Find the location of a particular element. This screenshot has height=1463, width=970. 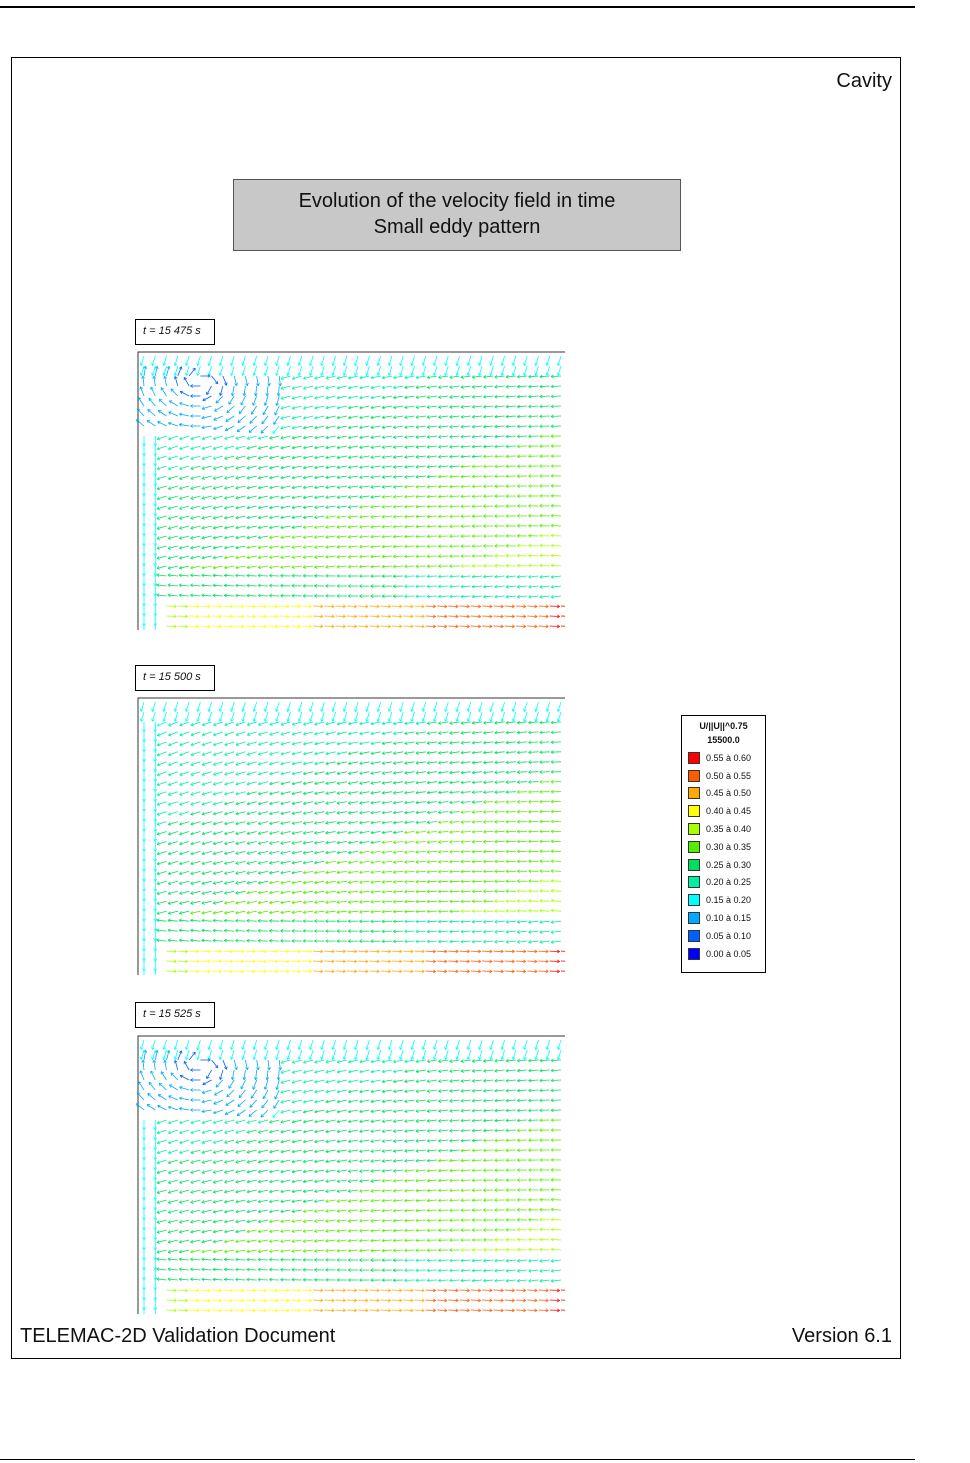

legend-label: 0.40 à 0.45 is located at coordinates (729, 811).